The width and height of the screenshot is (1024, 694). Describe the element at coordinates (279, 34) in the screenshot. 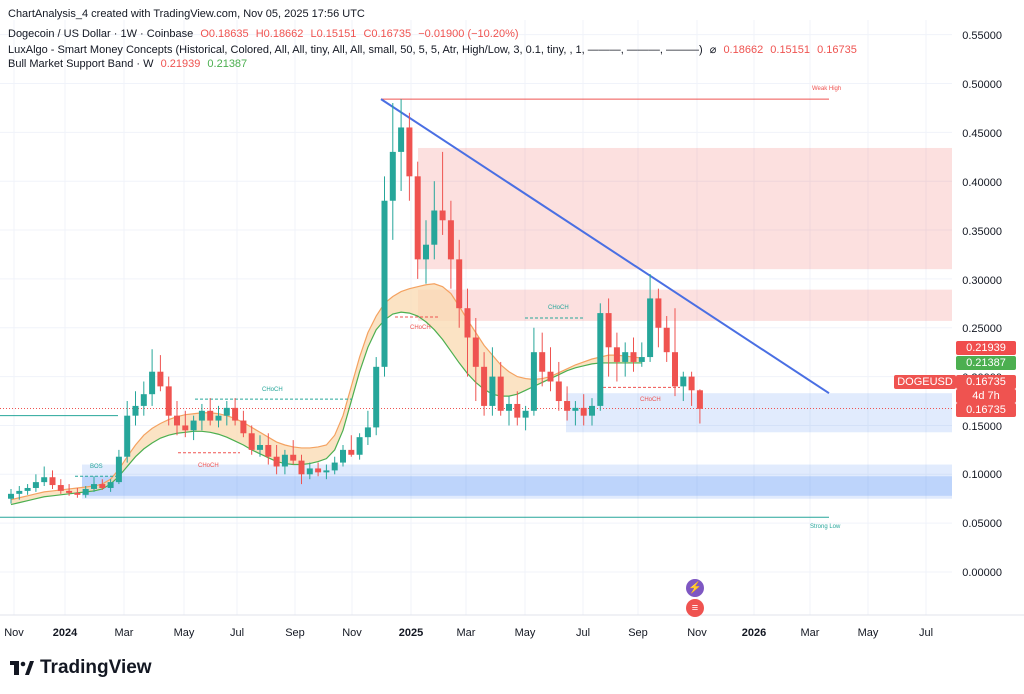

I see `ohlc-high: H0.18662` at that location.